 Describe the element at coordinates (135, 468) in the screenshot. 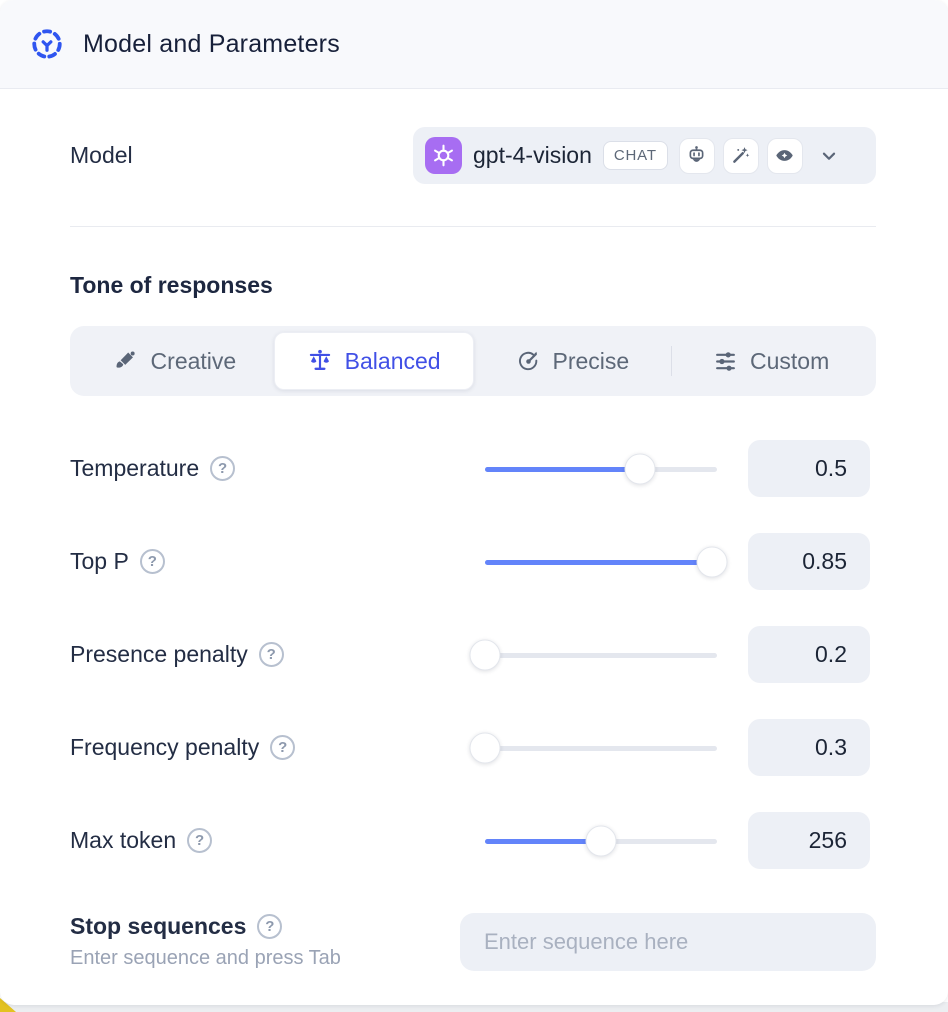

I see `parameter-label: Temperature` at that location.